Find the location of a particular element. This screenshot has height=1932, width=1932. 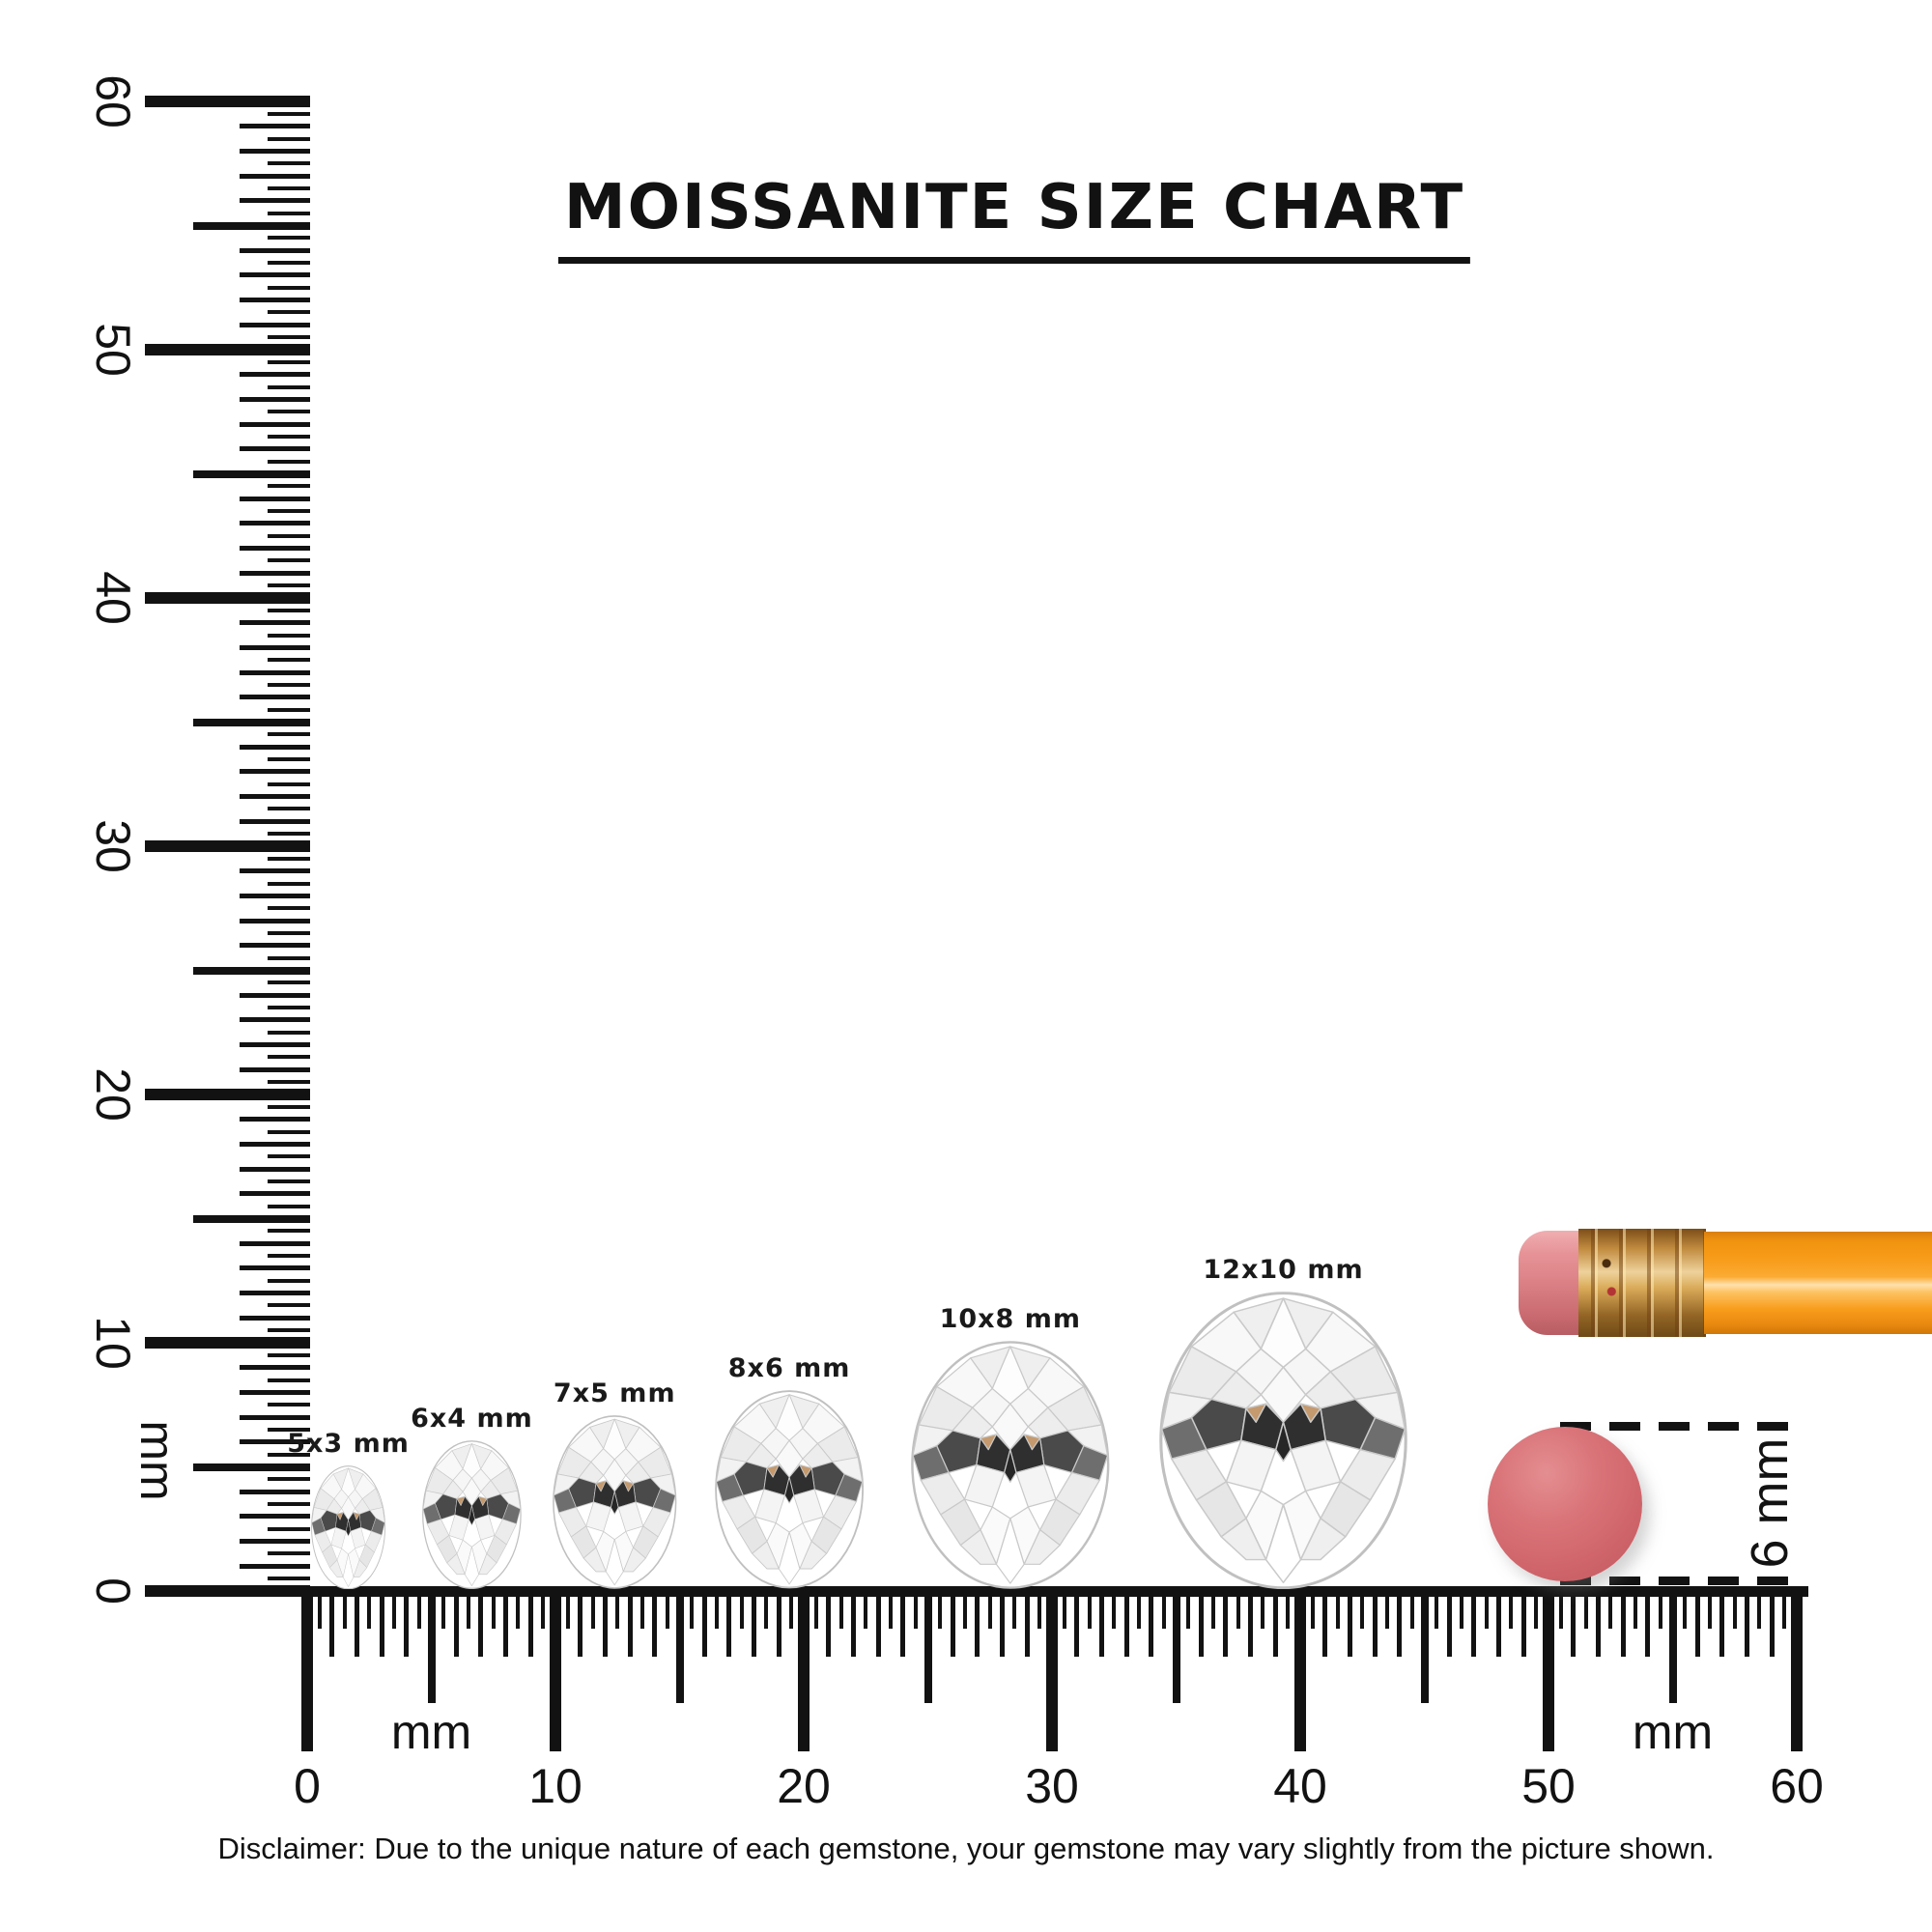

vertical-ruler-number: 40 is located at coordinates (113, 598).